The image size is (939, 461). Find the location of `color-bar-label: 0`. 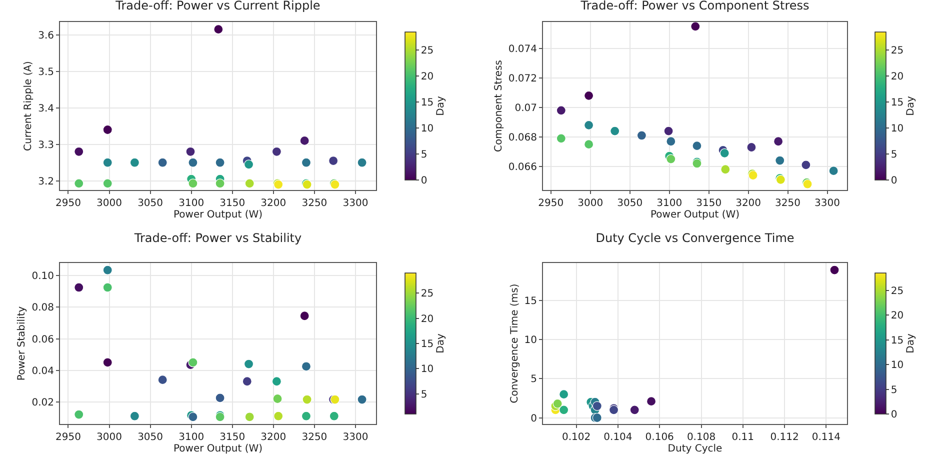

color-bar-label: 0 is located at coordinates (894, 181).